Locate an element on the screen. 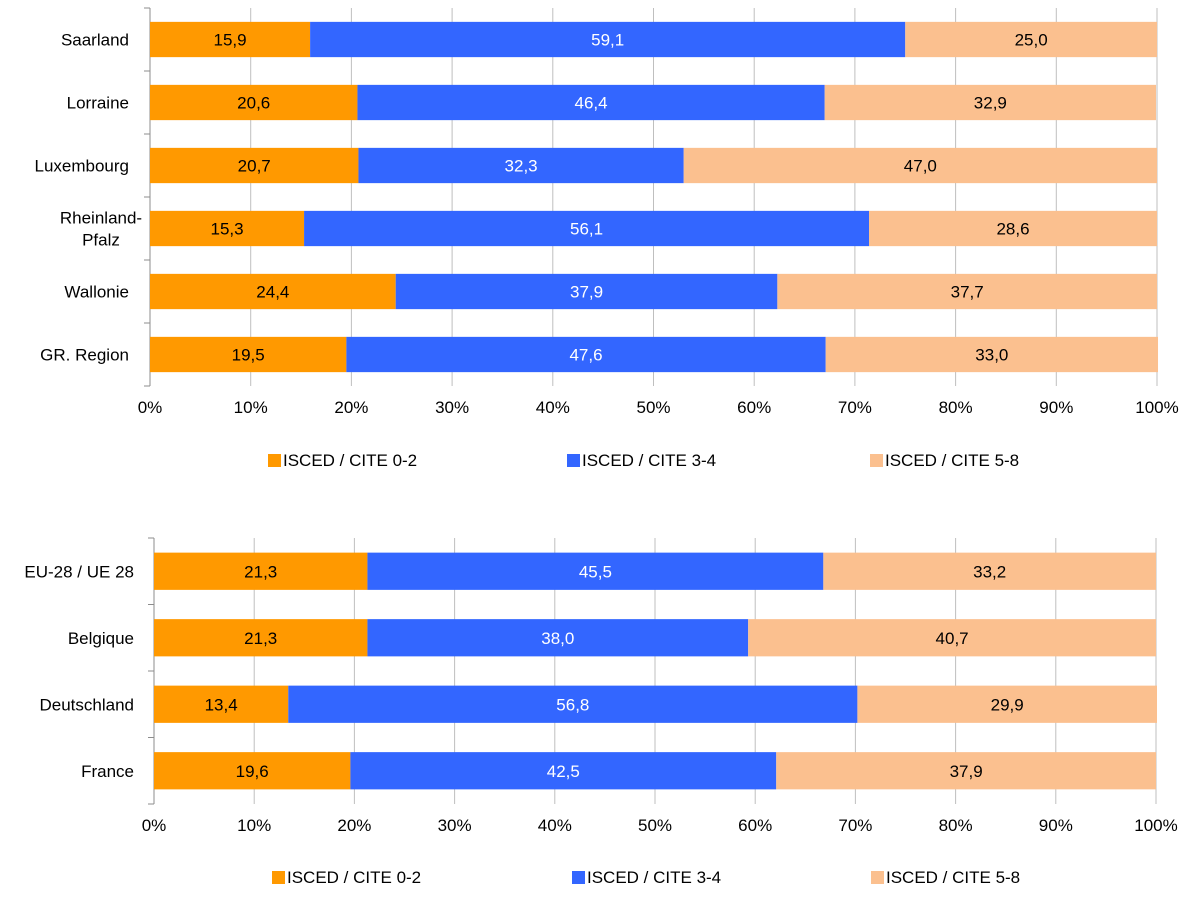  data-label: 20,6 is located at coordinates (253, 103).